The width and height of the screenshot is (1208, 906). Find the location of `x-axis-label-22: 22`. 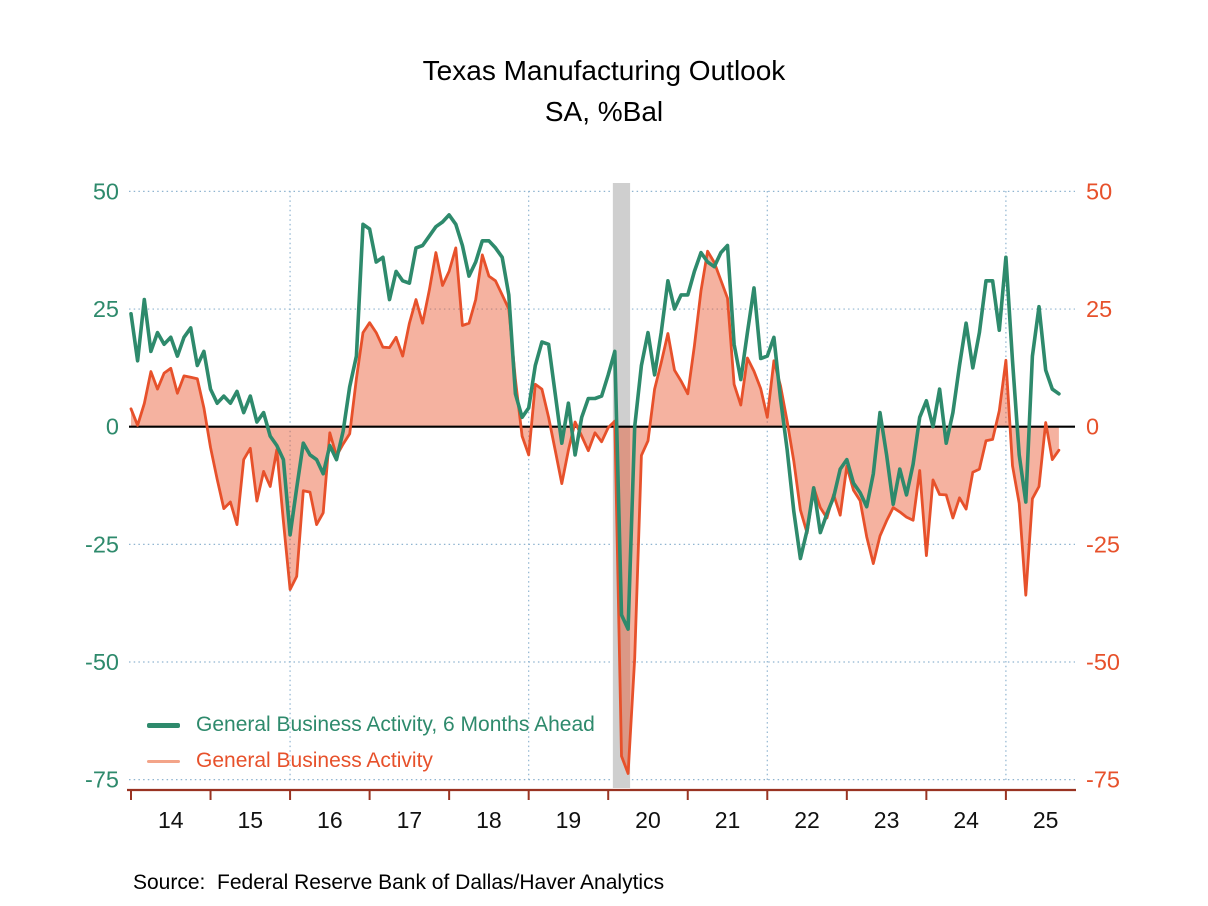

x-axis-label-22: 22 is located at coordinates (807, 820).